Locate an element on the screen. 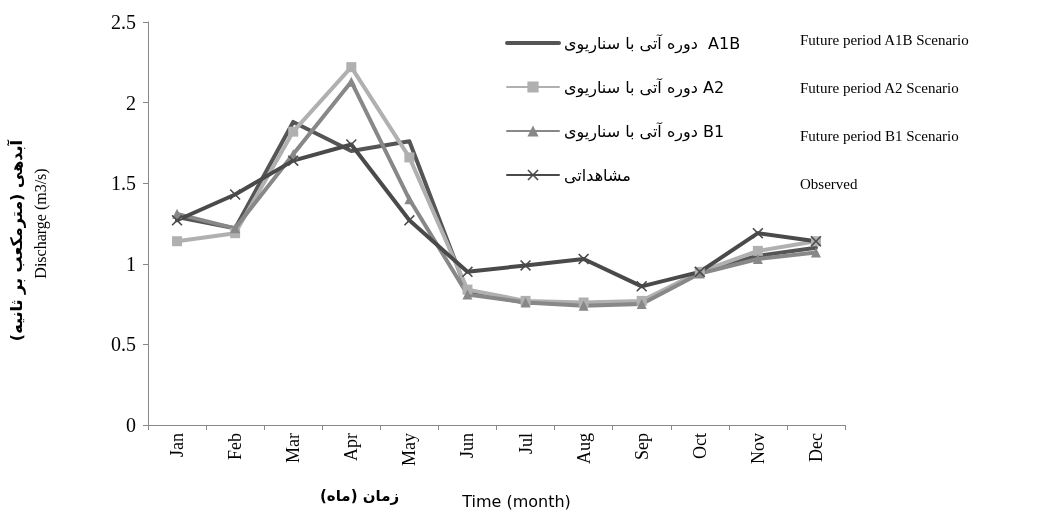 The image size is (1045, 518). x-axis-title: Time (month) is located at coordinates (516, 501).